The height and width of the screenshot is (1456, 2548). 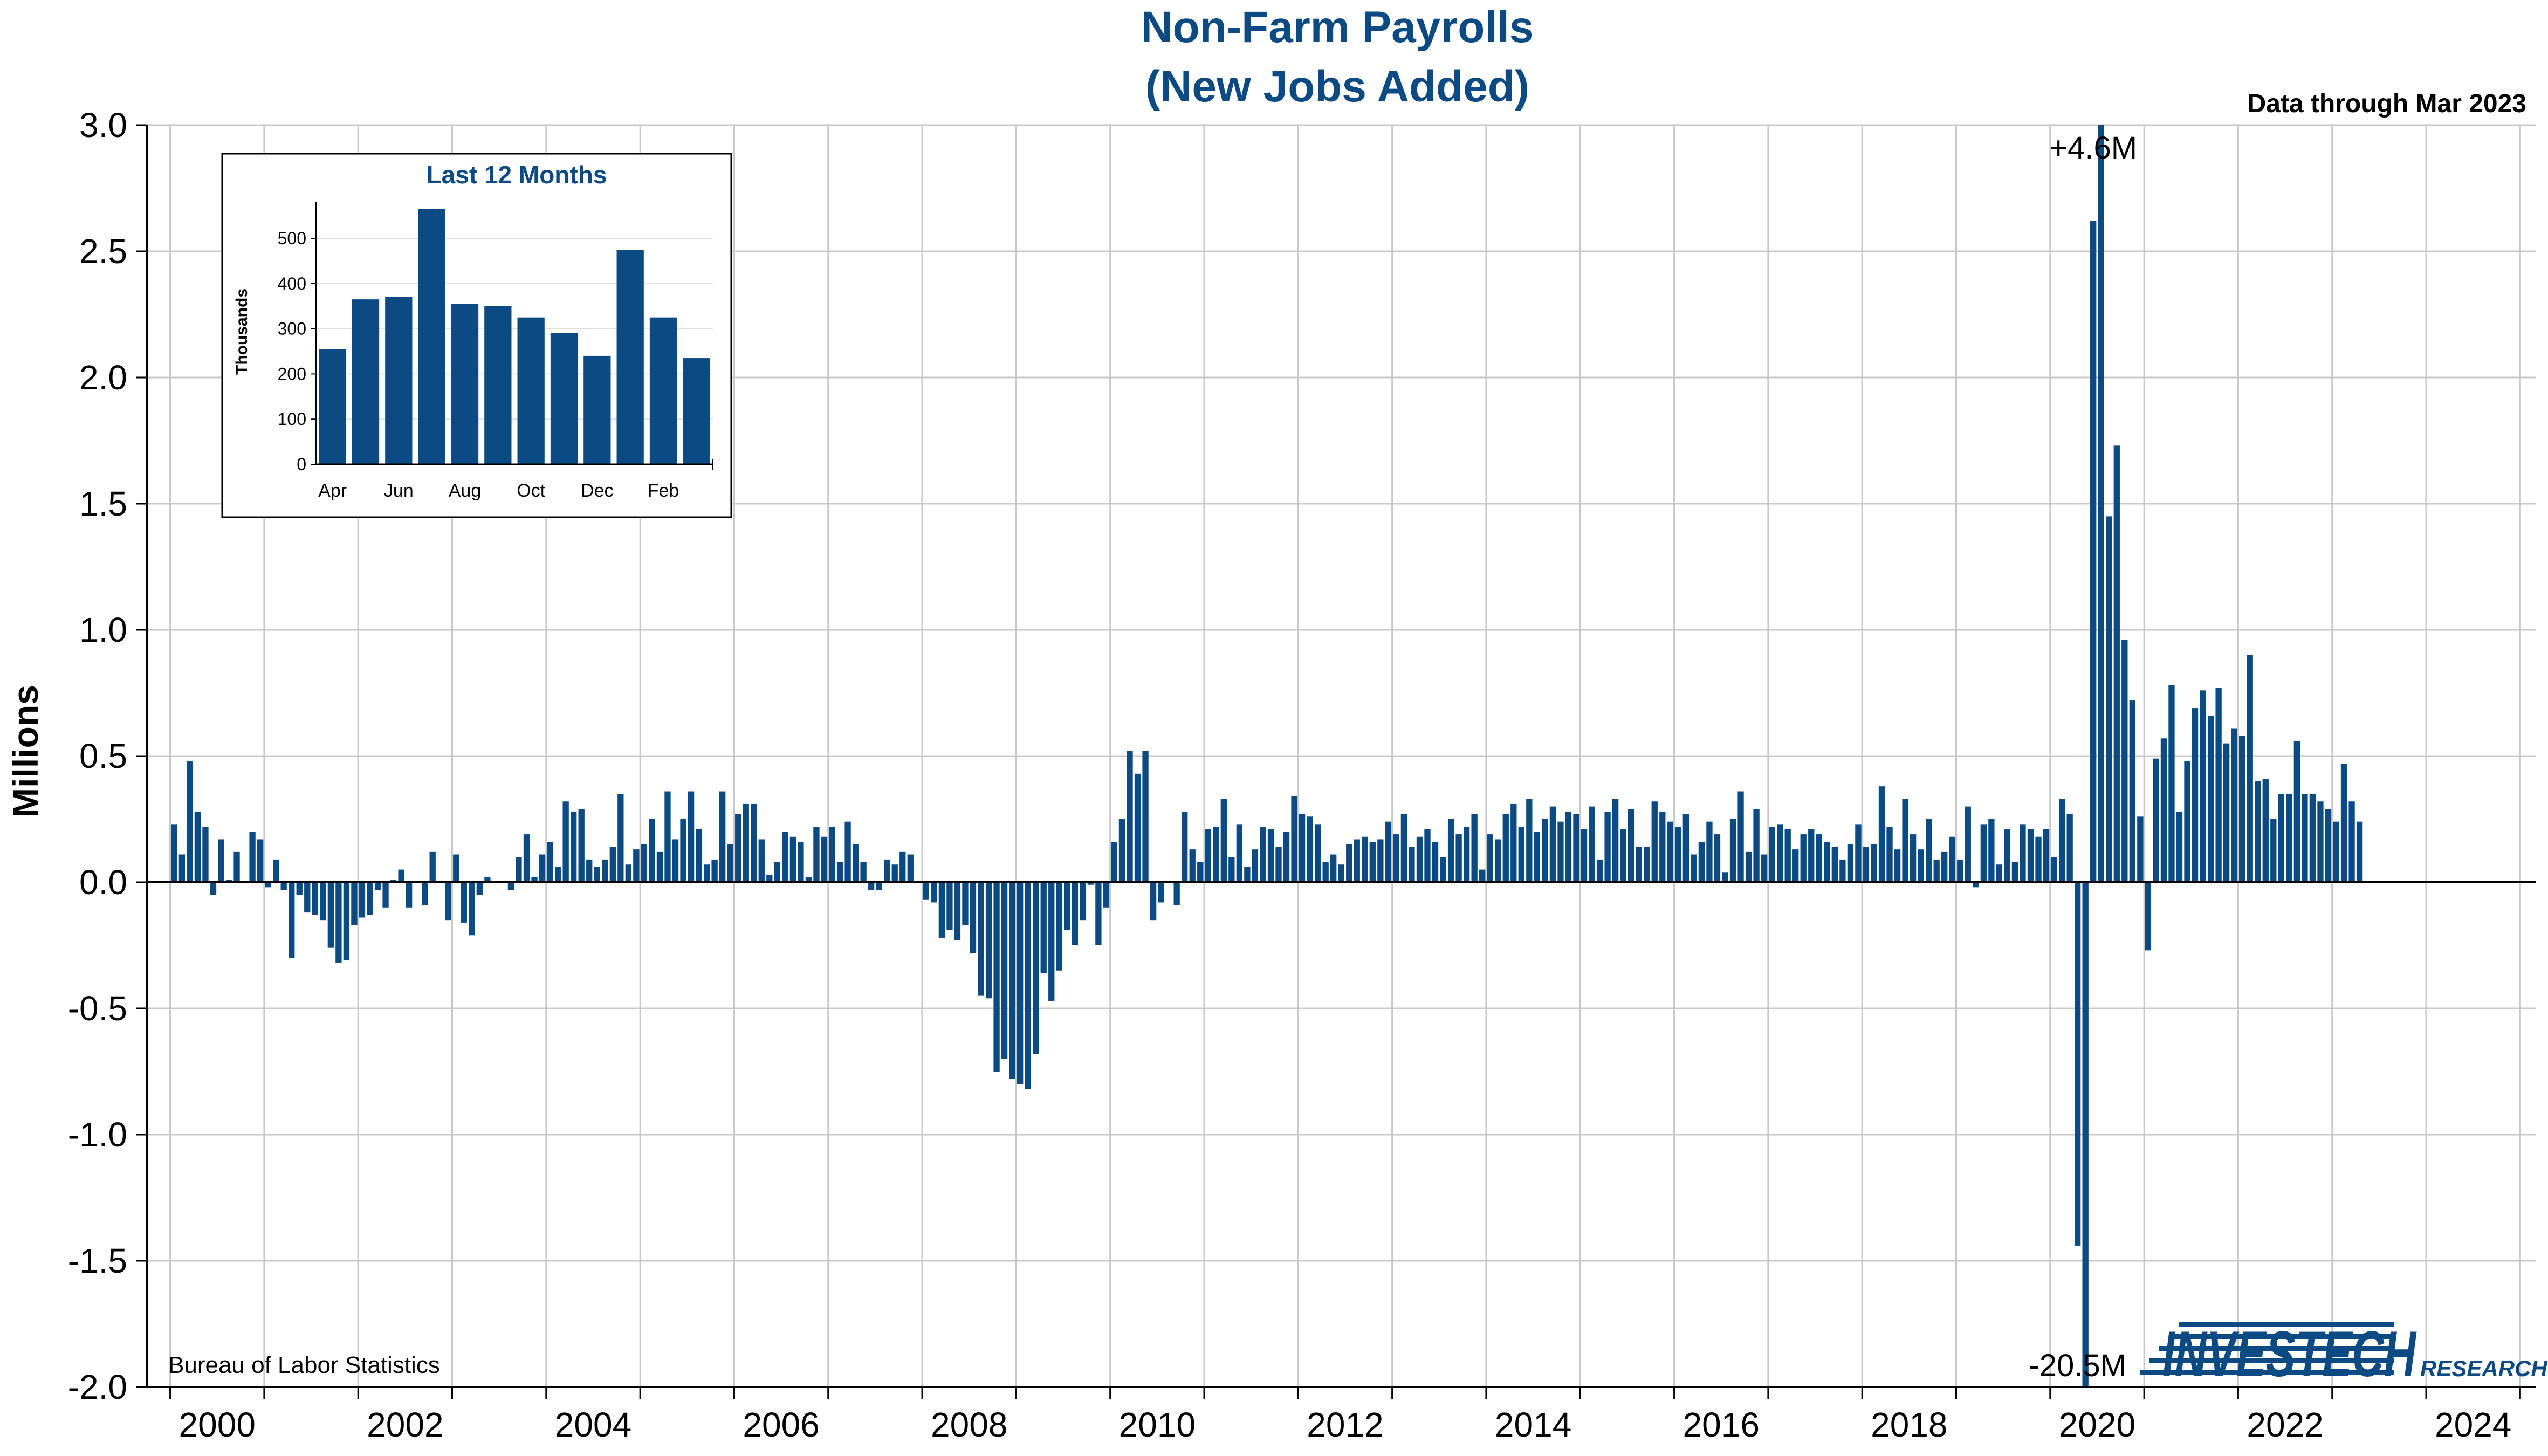 What do you see at coordinates (2083, 757) in the screenshot?
I see `main-annotations: +4.6M -20.5M` at bounding box center [2083, 757].